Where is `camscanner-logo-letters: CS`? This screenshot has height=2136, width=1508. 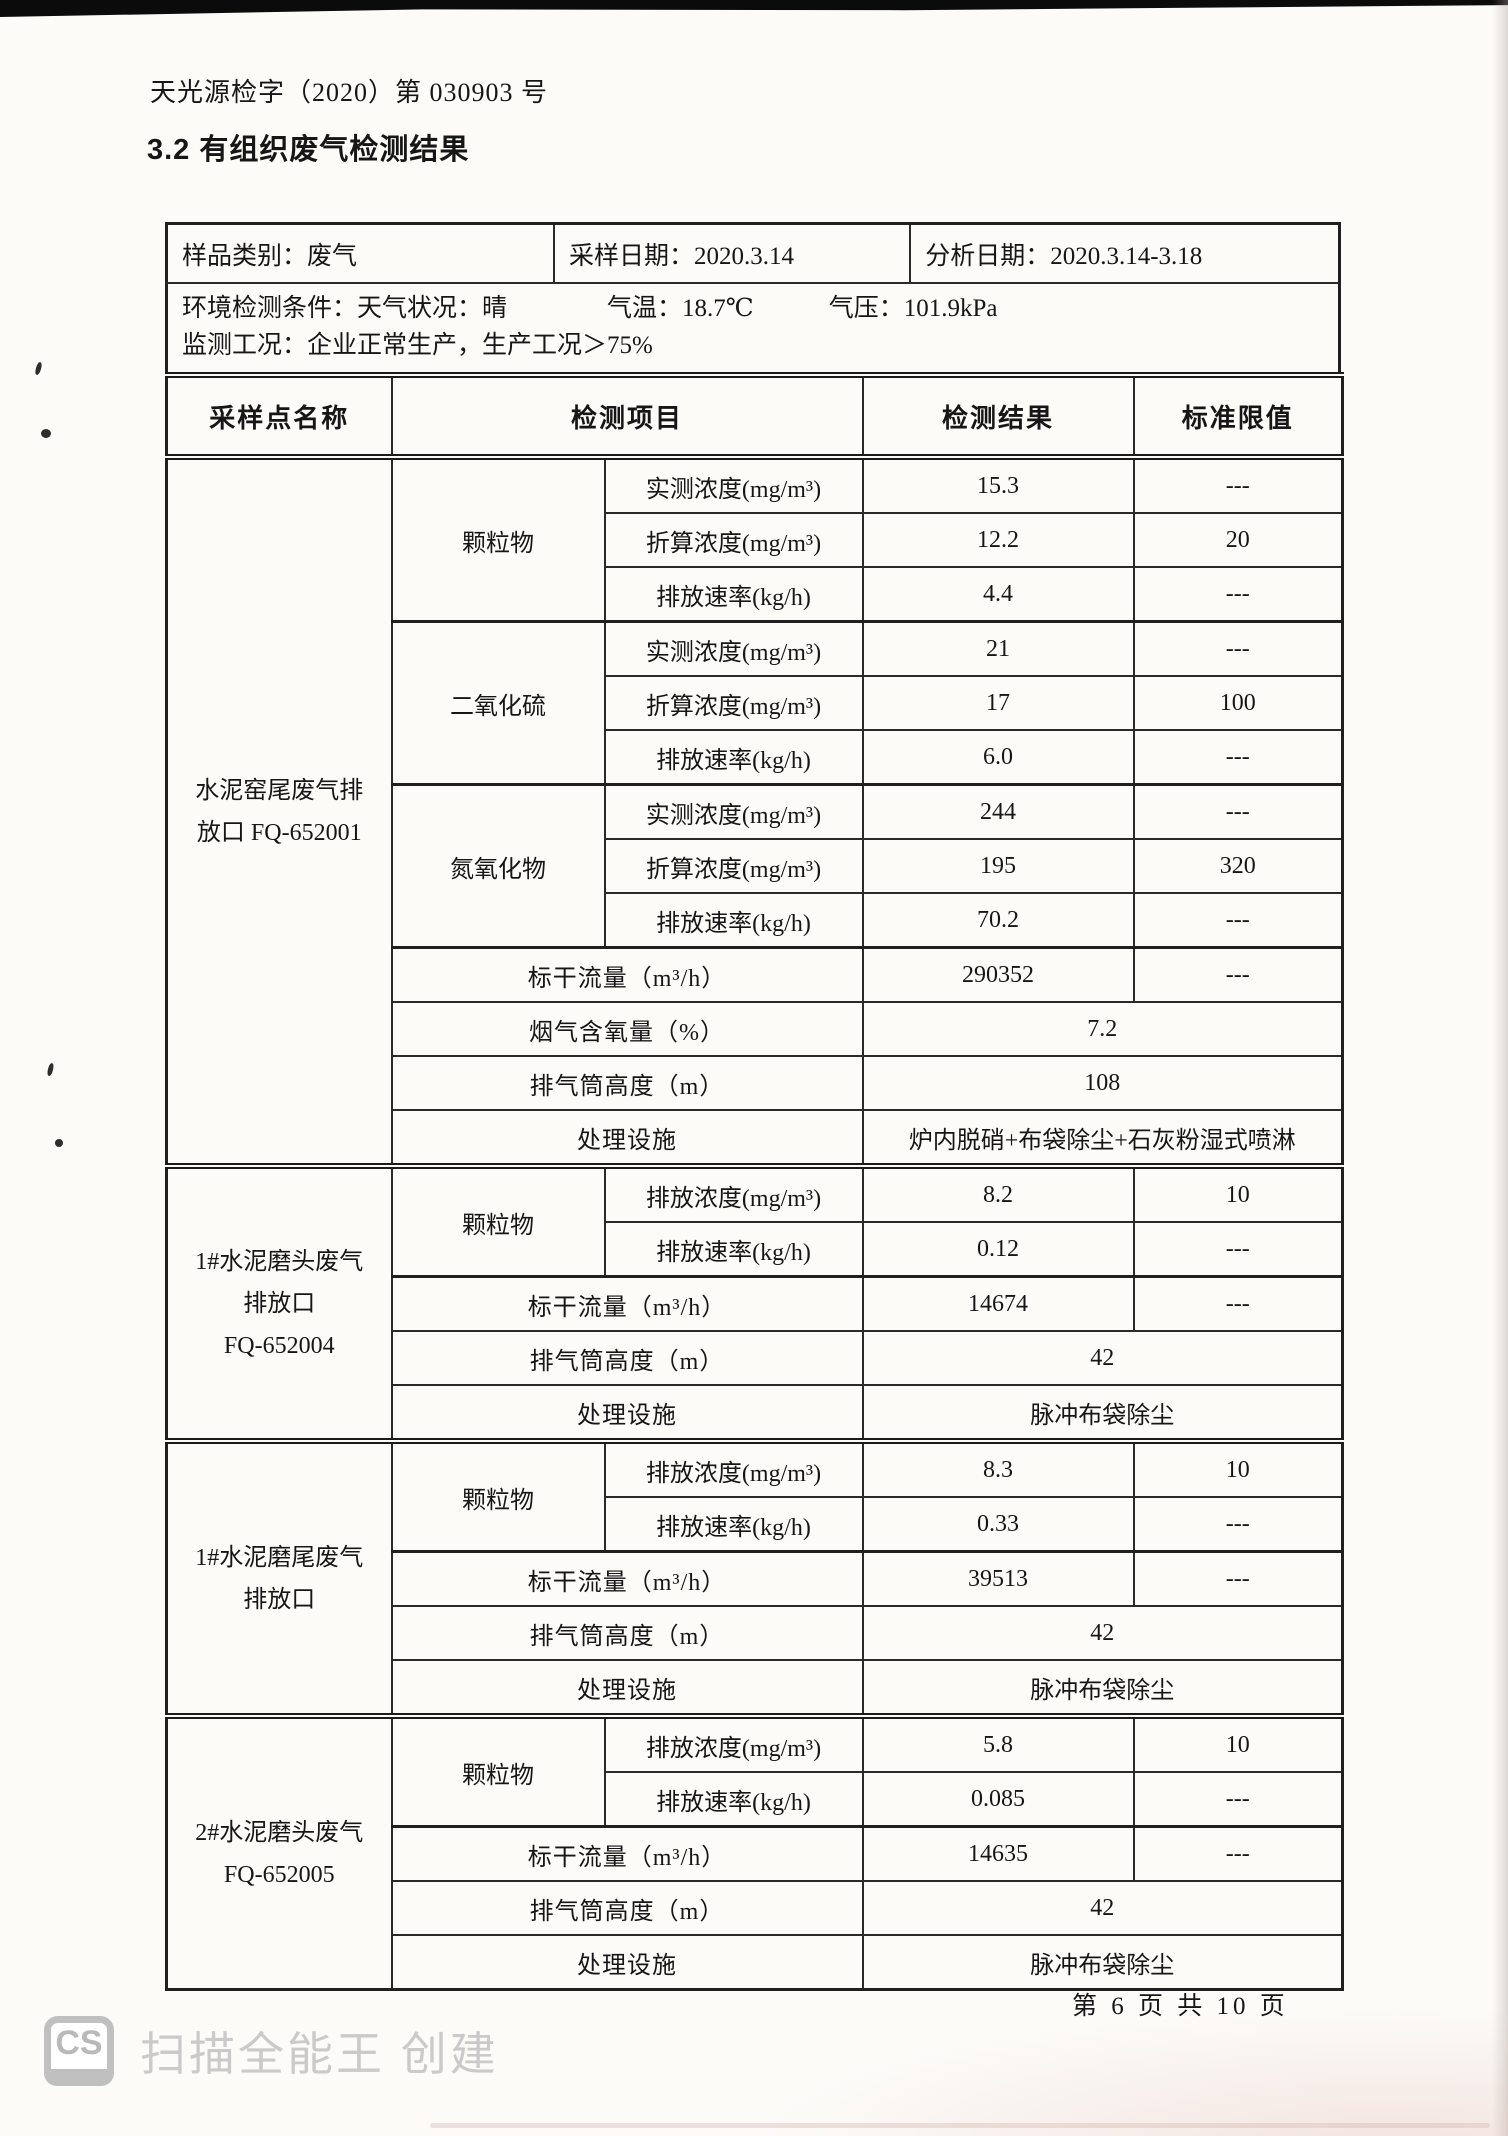 camscanner-logo-letters: CS is located at coordinates (79, 2043).